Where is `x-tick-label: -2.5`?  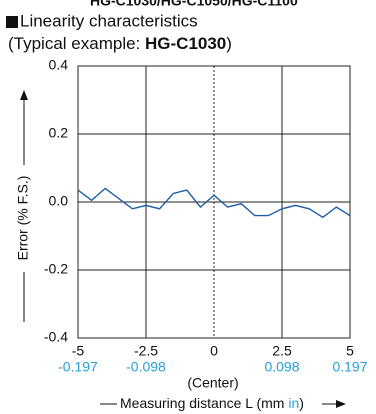 x-tick-label: -2.5 is located at coordinates (146, 351).